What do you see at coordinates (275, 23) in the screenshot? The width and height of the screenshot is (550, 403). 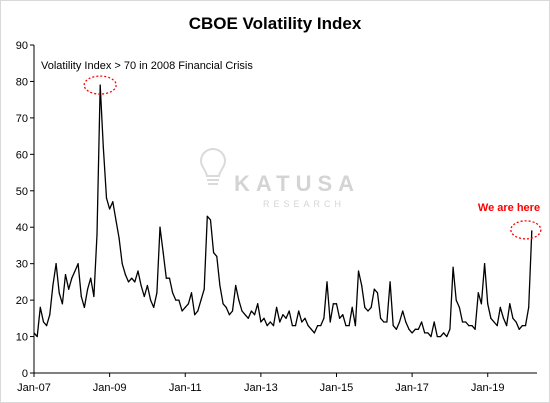 I see `chart-title: CBOE Volatility Index` at bounding box center [275, 23].